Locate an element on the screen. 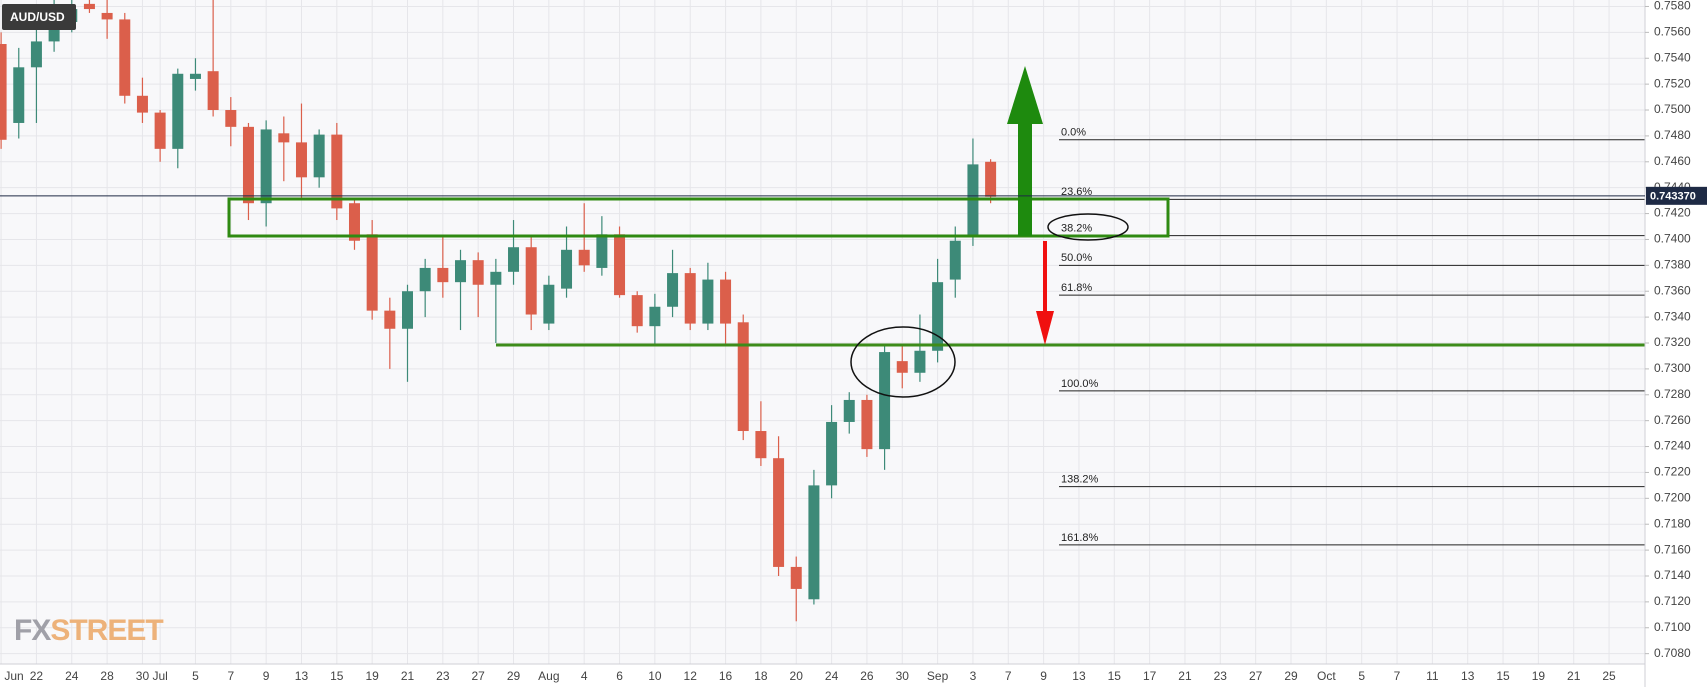 The height and width of the screenshot is (687, 1707). symbol-box is located at coordinates (39, 17).